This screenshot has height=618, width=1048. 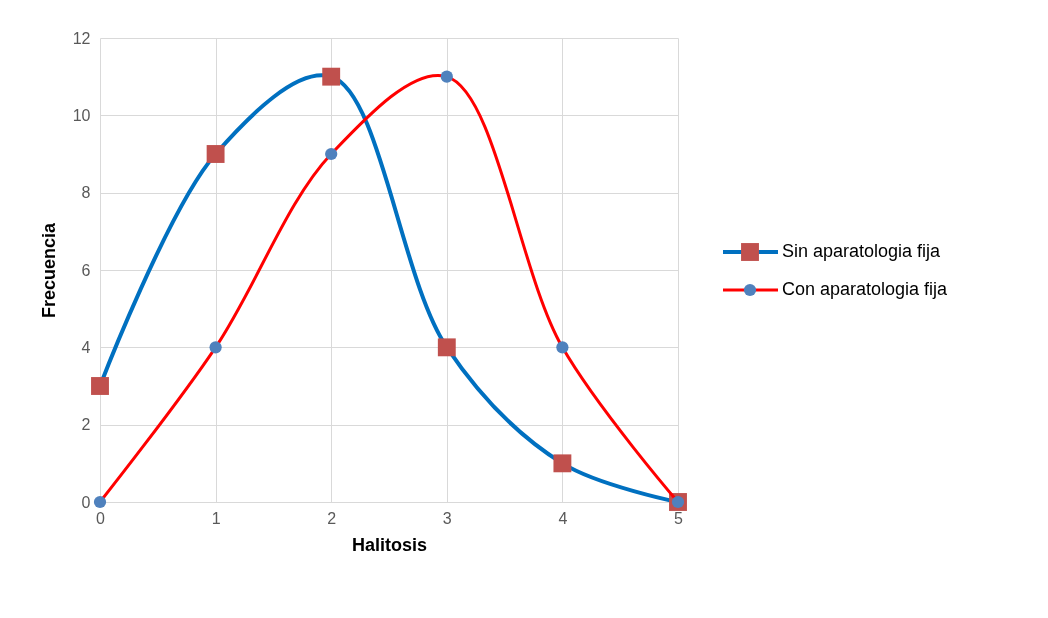 I want to click on x-tick-label: 0, so click(x=101, y=518).